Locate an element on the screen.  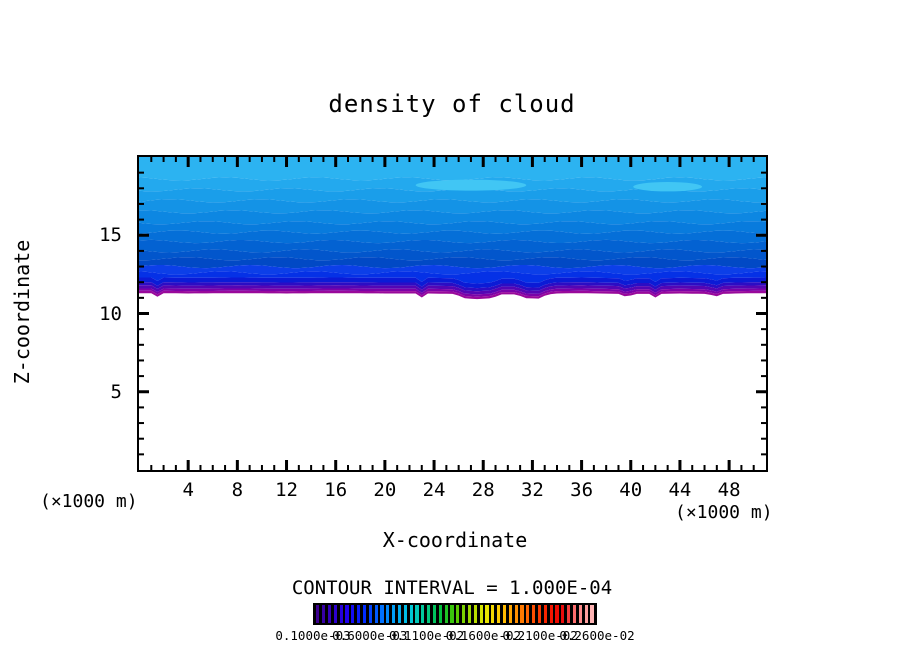
x-tick-label: 20 is located at coordinates (385, 490).